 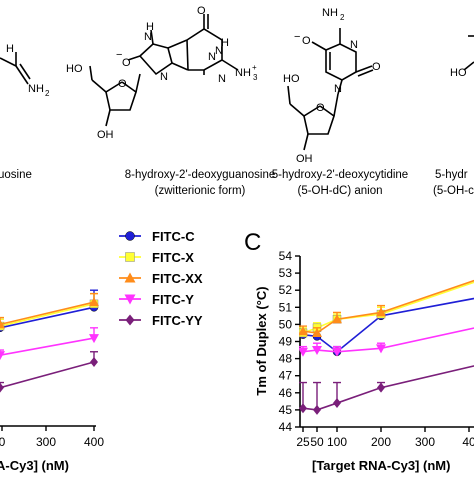 I want to click on panel-c-y-tick-label: 51, so click(x=286, y=307).